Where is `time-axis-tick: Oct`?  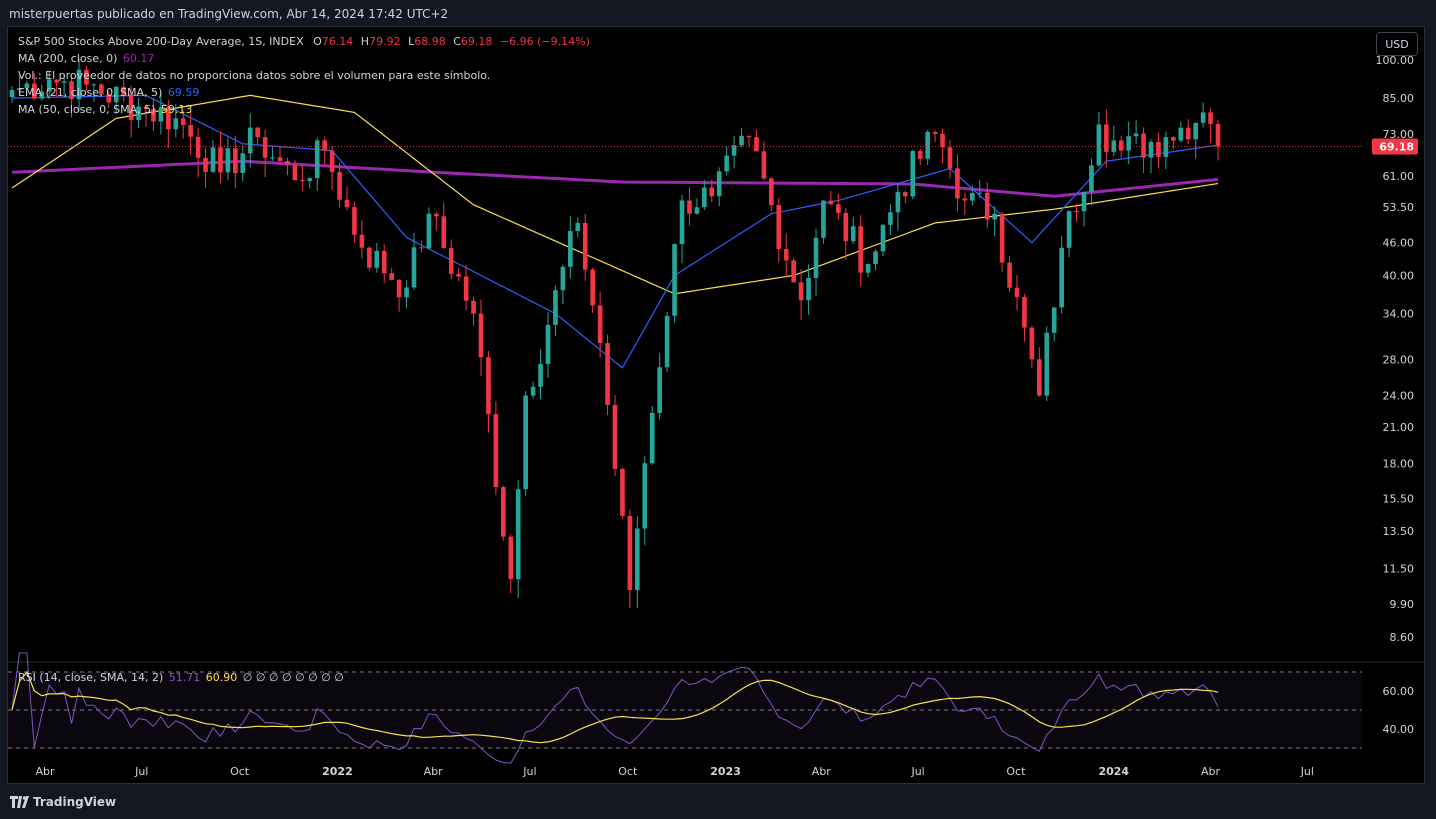 time-axis-tick: Oct is located at coordinates (628, 771).